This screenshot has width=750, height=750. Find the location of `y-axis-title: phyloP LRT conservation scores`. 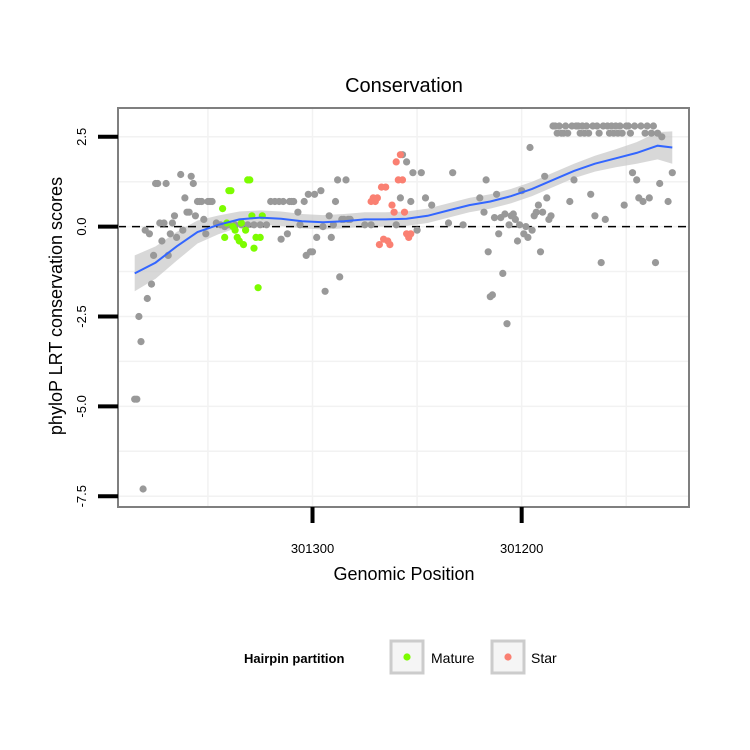

y-axis-title: phyloP LRT conservation scores is located at coordinates (56, 306).